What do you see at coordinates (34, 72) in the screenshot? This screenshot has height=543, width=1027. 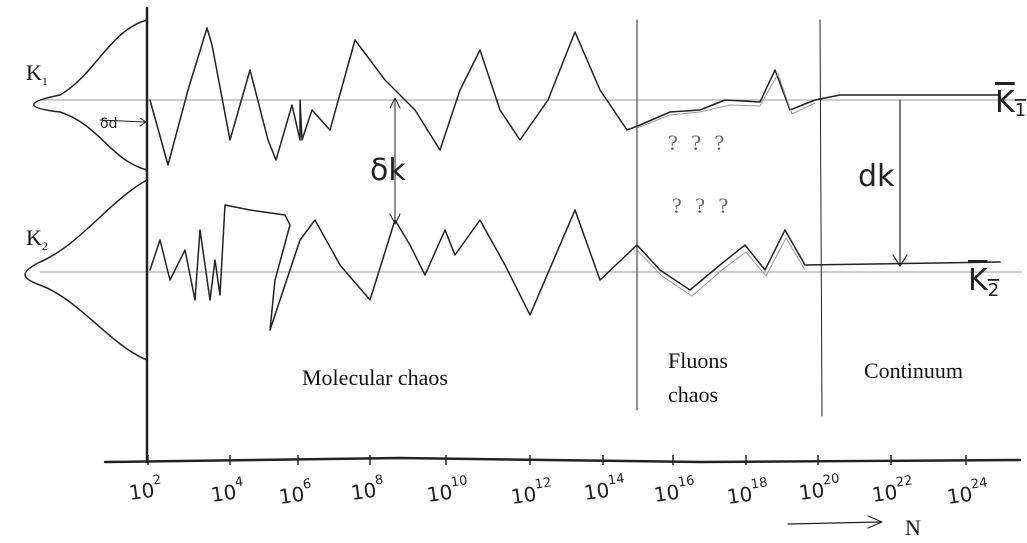 I see `k1-base: K` at bounding box center [34, 72].